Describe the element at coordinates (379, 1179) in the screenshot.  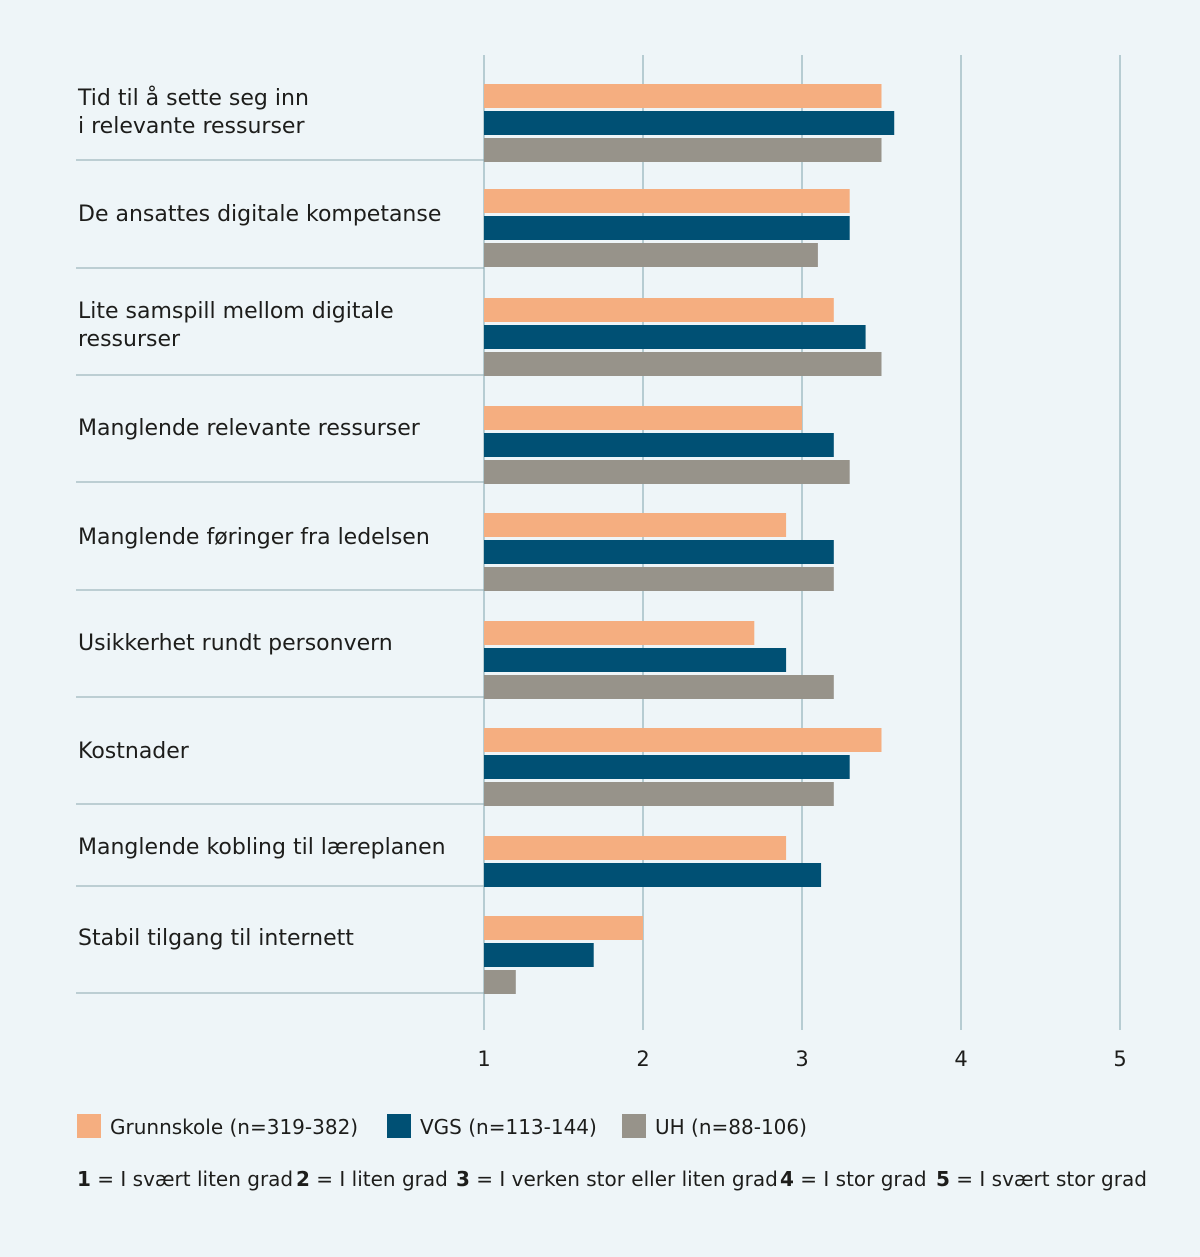
I see `scale-text: = I liten grad` at that location.